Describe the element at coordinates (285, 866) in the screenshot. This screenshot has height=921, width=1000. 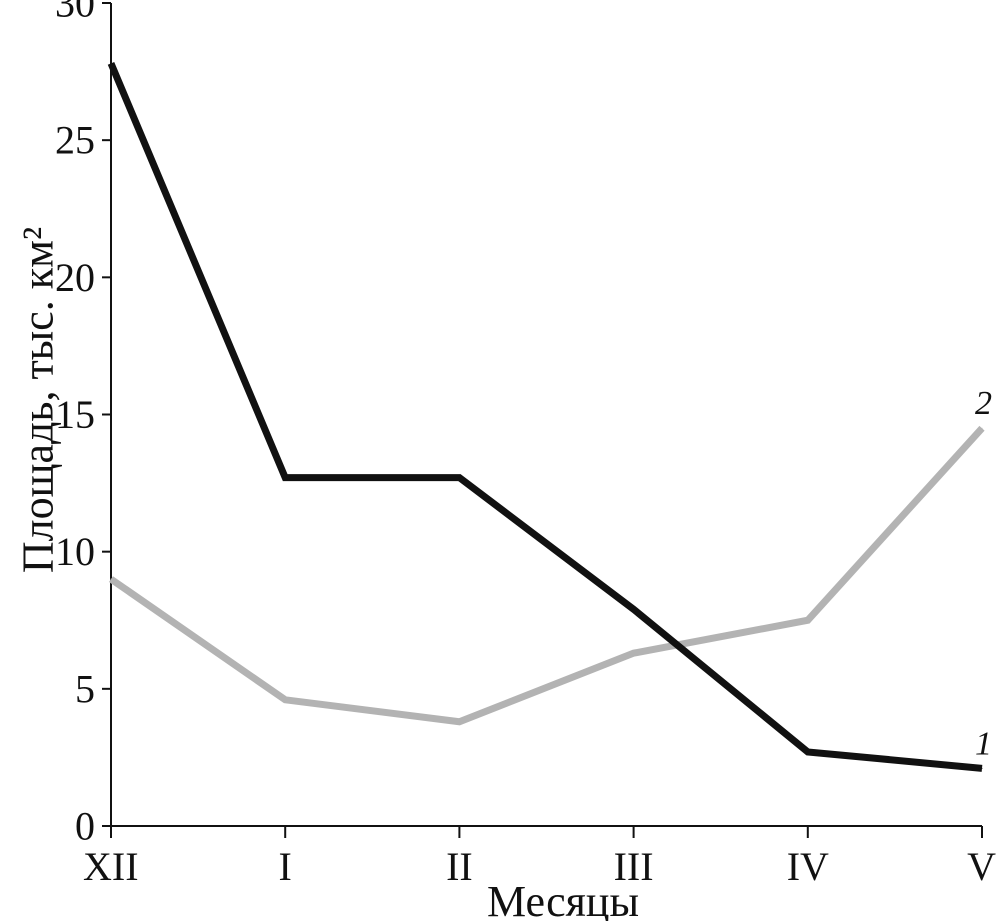
I see `x-tick-label: I` at that location.